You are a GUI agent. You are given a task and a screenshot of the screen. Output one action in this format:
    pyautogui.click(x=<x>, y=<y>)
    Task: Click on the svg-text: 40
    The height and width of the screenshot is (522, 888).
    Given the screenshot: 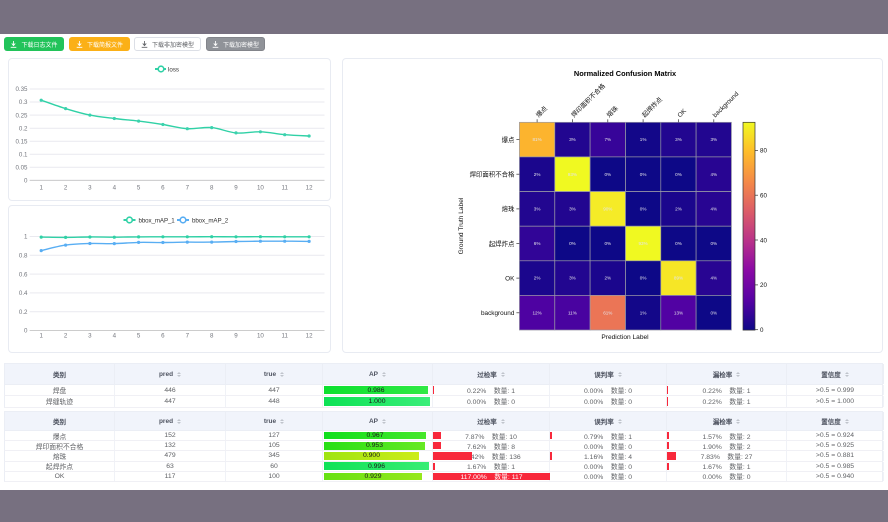 What is the action you would take?
    pyautogui.click(x=763, y=240)
    